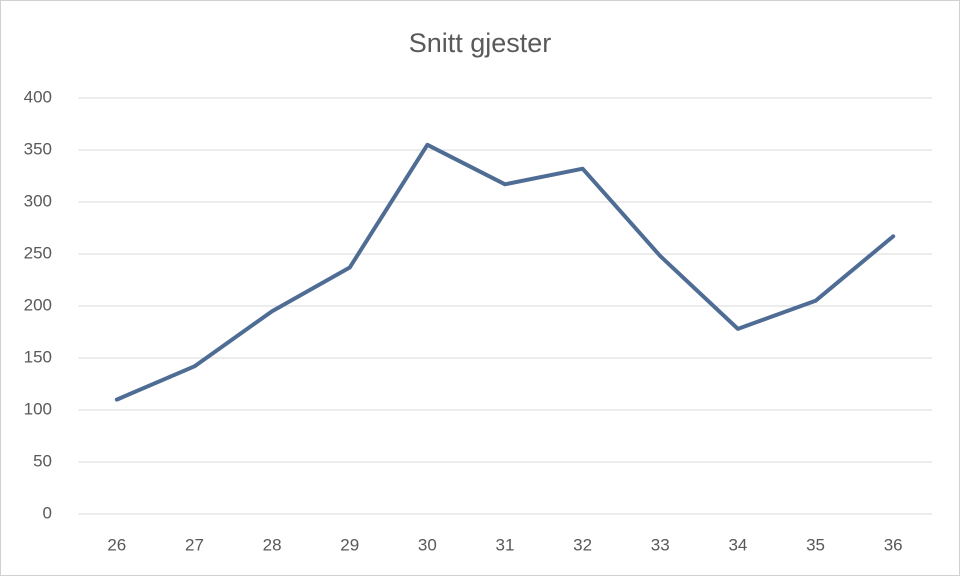  What do you see at coordinates (349, 544) in the screenshot?
I see `x-tick-label: 29` at bounding box center [349, 544].